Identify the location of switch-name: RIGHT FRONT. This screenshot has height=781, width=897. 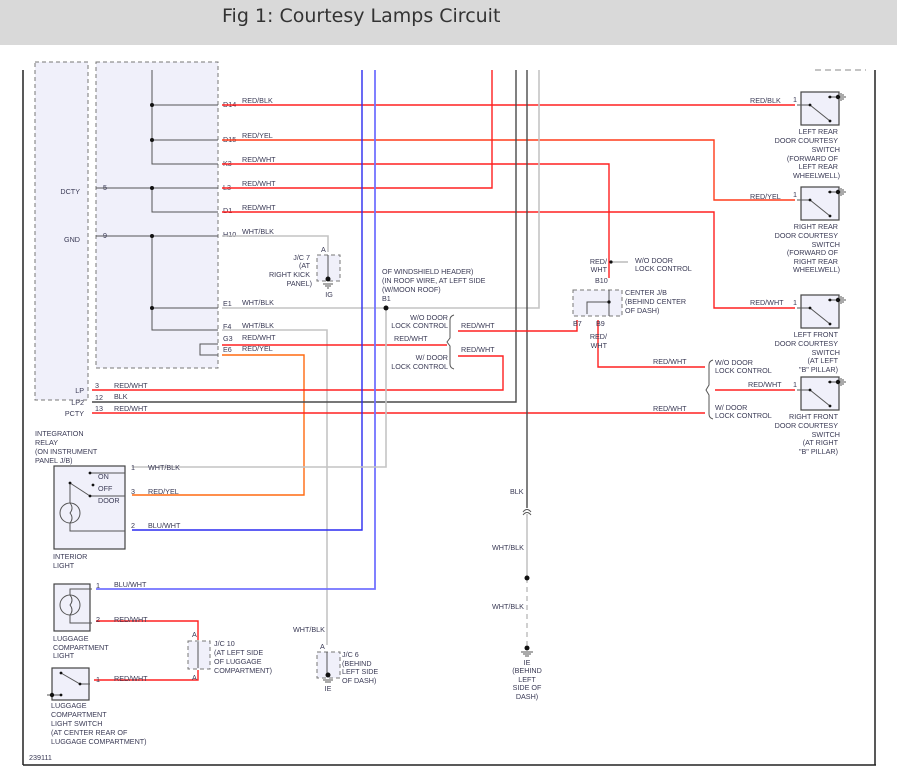
(814, 416).